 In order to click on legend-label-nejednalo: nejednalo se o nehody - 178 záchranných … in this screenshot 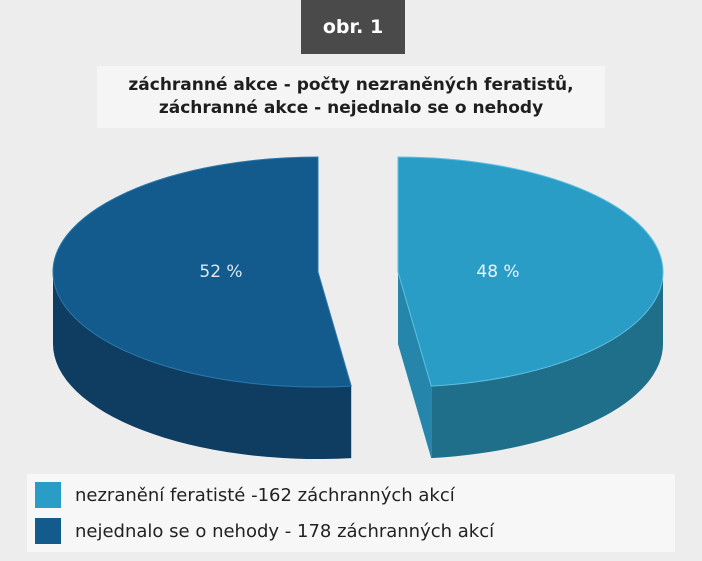, I will do `click(285, 531)`.